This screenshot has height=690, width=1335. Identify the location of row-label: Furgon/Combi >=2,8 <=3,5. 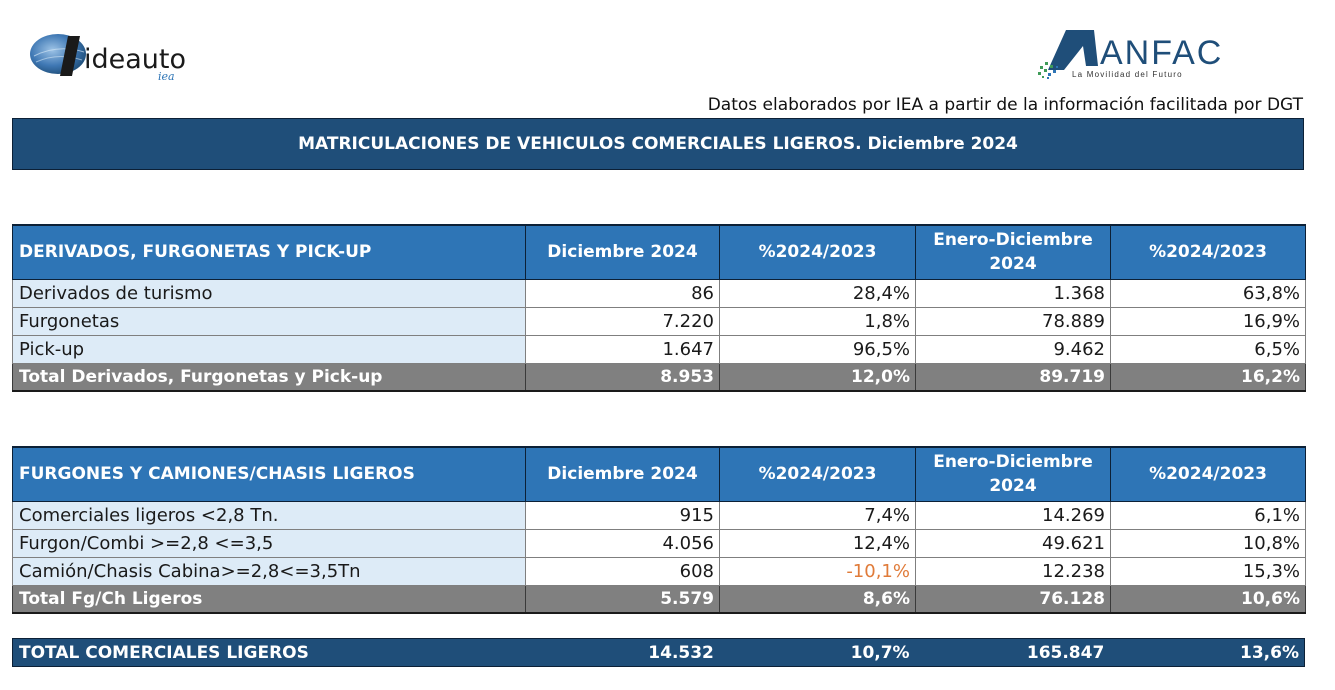
(269, 543).